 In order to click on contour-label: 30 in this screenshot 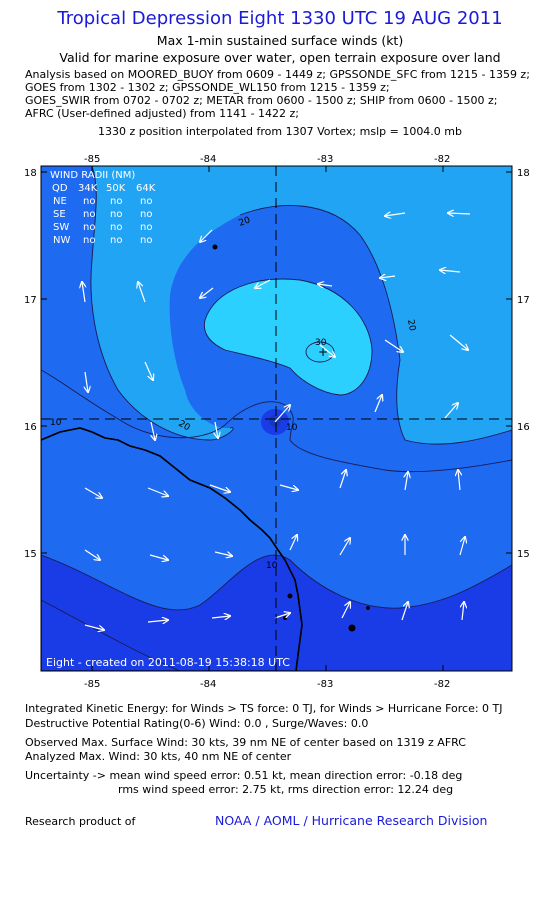, I will do `click(321, 343)`.